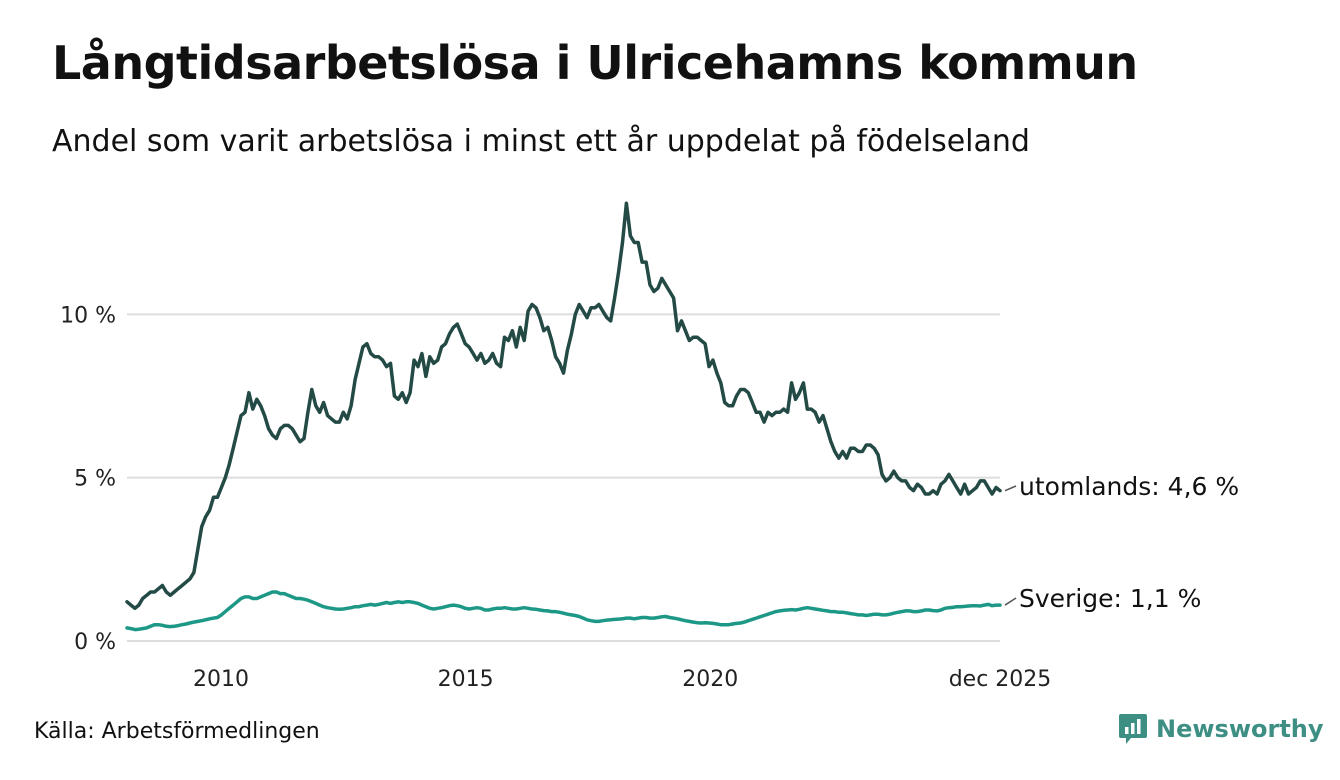  I want to click on brand-logo: Newsworthy, so click(1221, 729).